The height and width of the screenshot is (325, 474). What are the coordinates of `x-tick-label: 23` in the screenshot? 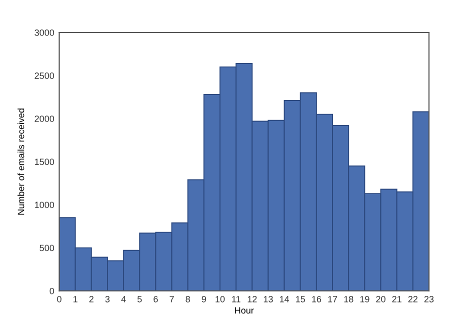 It's located at (429, 299).